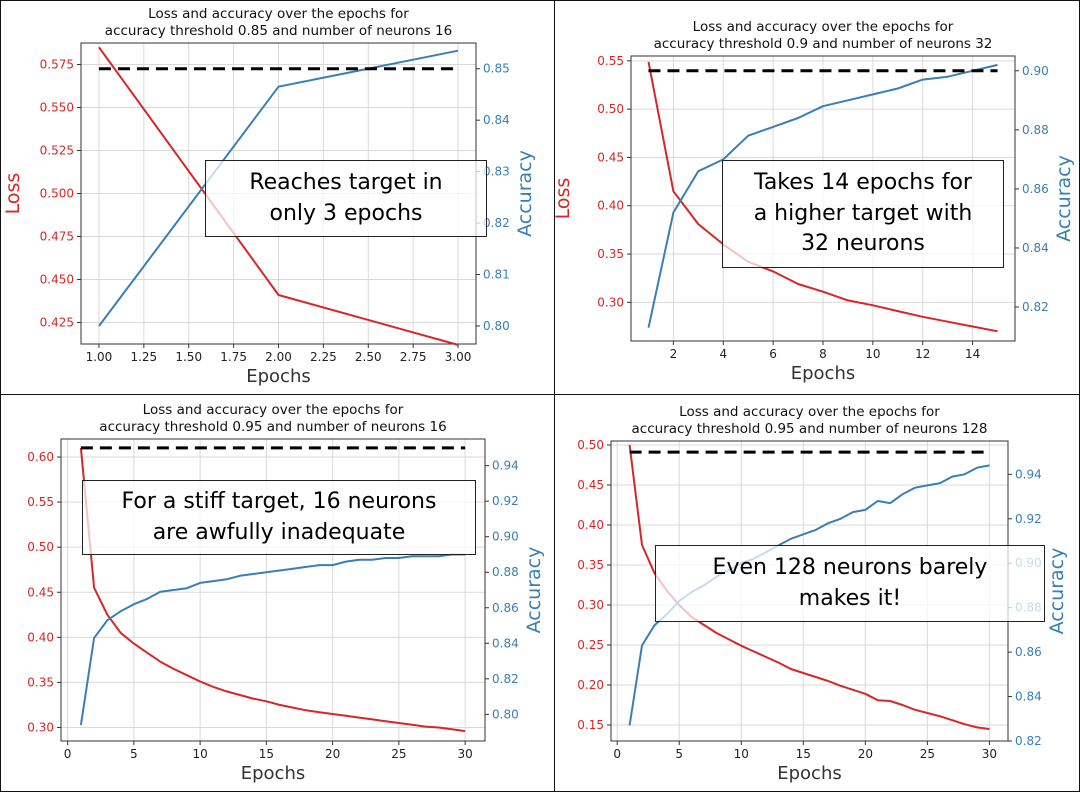  Describe the element at coordinates (57, 280) in the screenshot. I see `y-left-tick-label: 0.450` at that location.